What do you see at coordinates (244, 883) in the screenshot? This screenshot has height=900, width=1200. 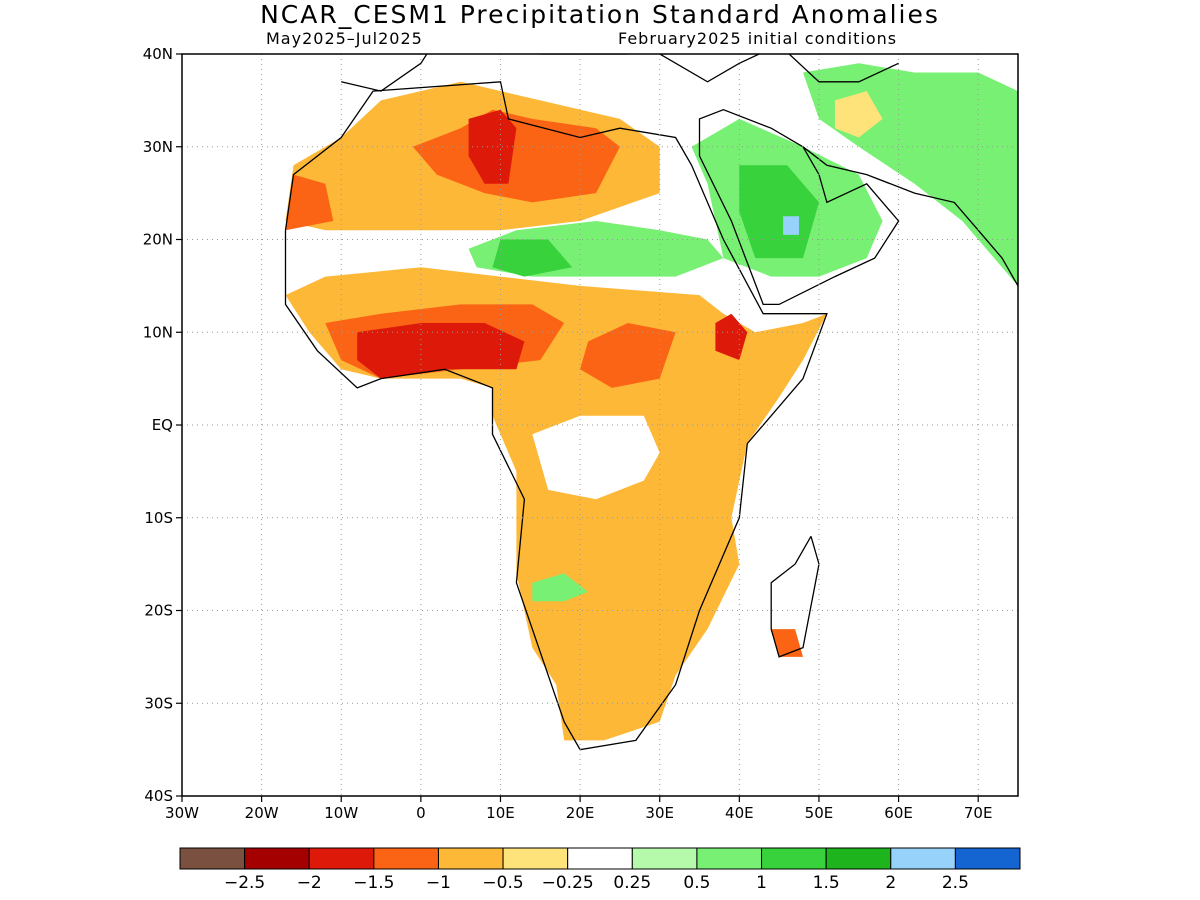 I see `colorbar-label: −2.5` at bounding box center [244, 883].